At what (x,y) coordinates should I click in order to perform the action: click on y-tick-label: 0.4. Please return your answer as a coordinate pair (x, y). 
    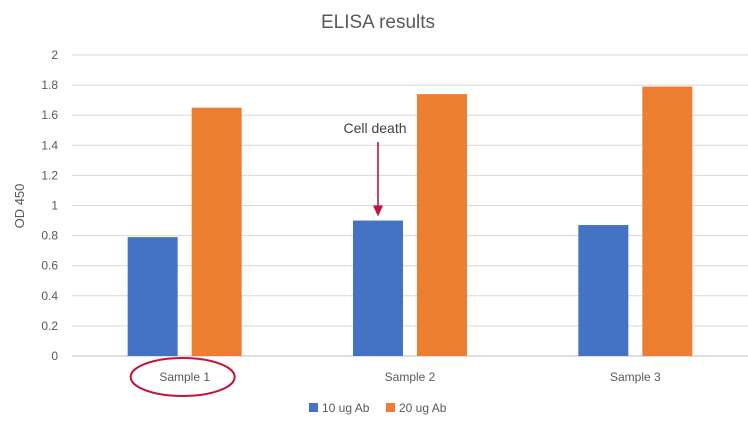
    Looking at the image, I should click on (49, 296).